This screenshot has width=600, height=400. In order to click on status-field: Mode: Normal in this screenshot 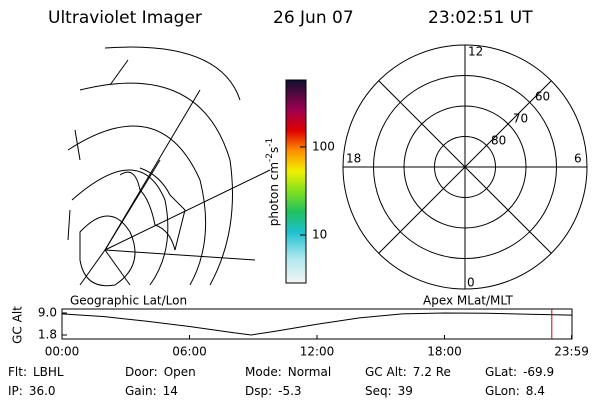, I will do `click(288, 372)`.